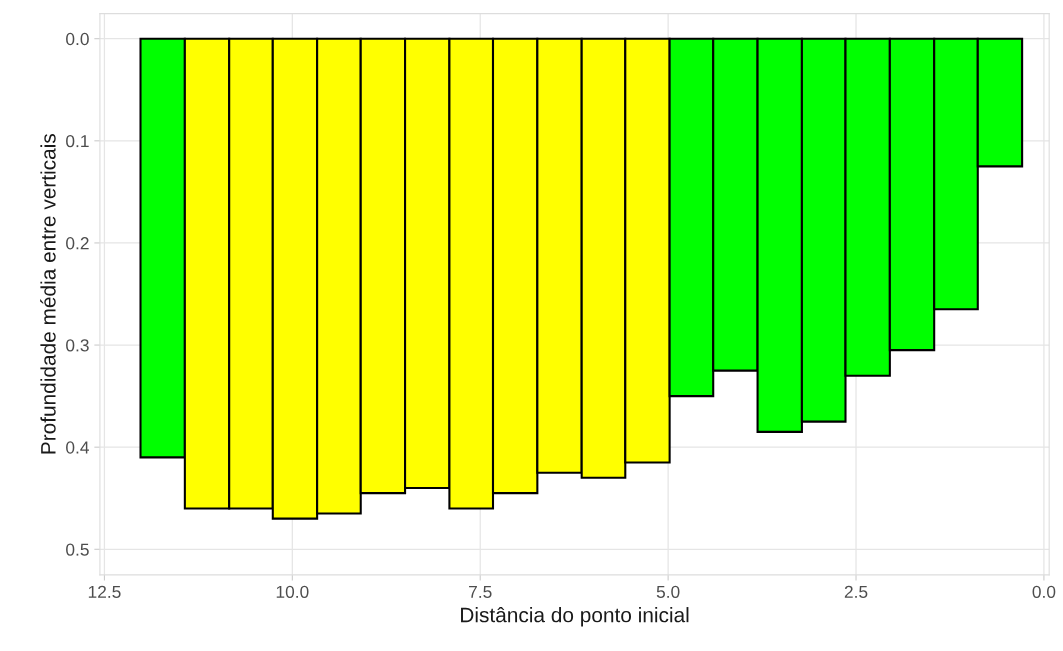 Image resolution: width=1063 pixels, height=651 pixels. I want to click on y-tick-label: 0.5, so click(77, 549).